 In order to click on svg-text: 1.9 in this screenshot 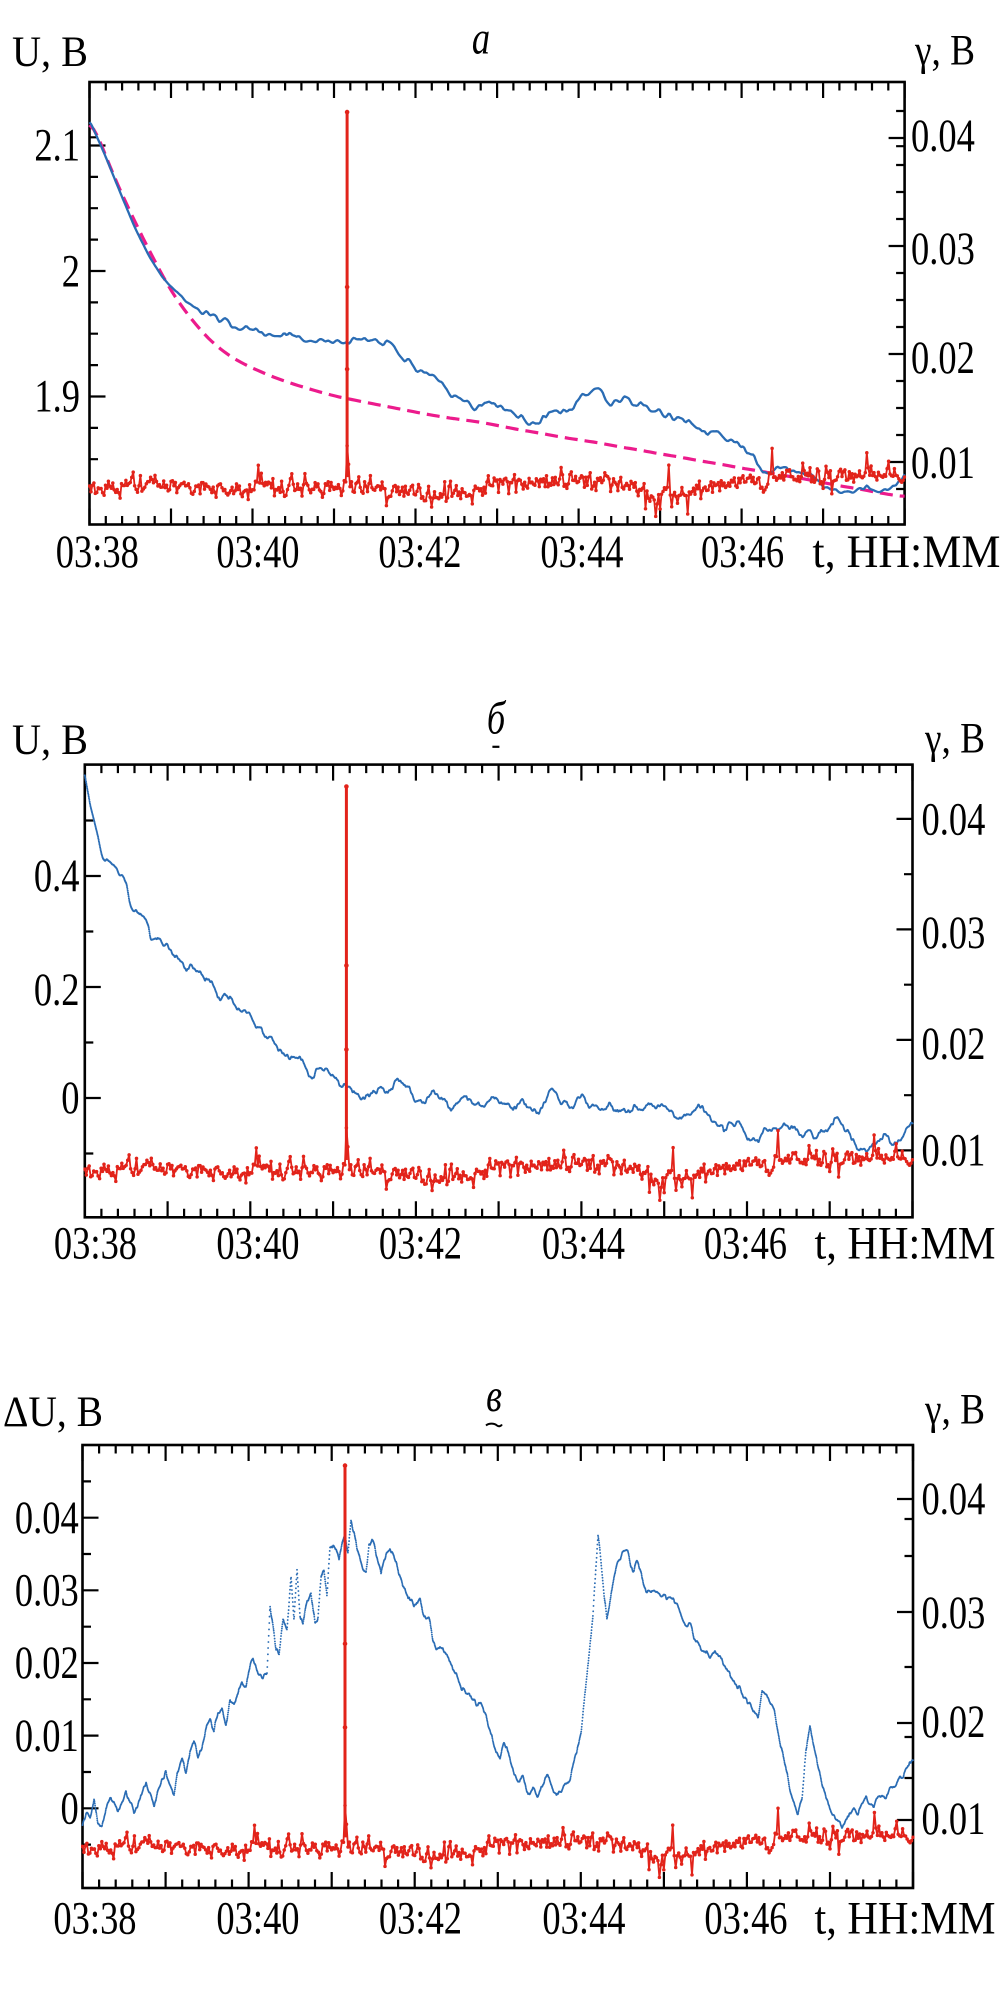, I will do `click(57, 397)`.